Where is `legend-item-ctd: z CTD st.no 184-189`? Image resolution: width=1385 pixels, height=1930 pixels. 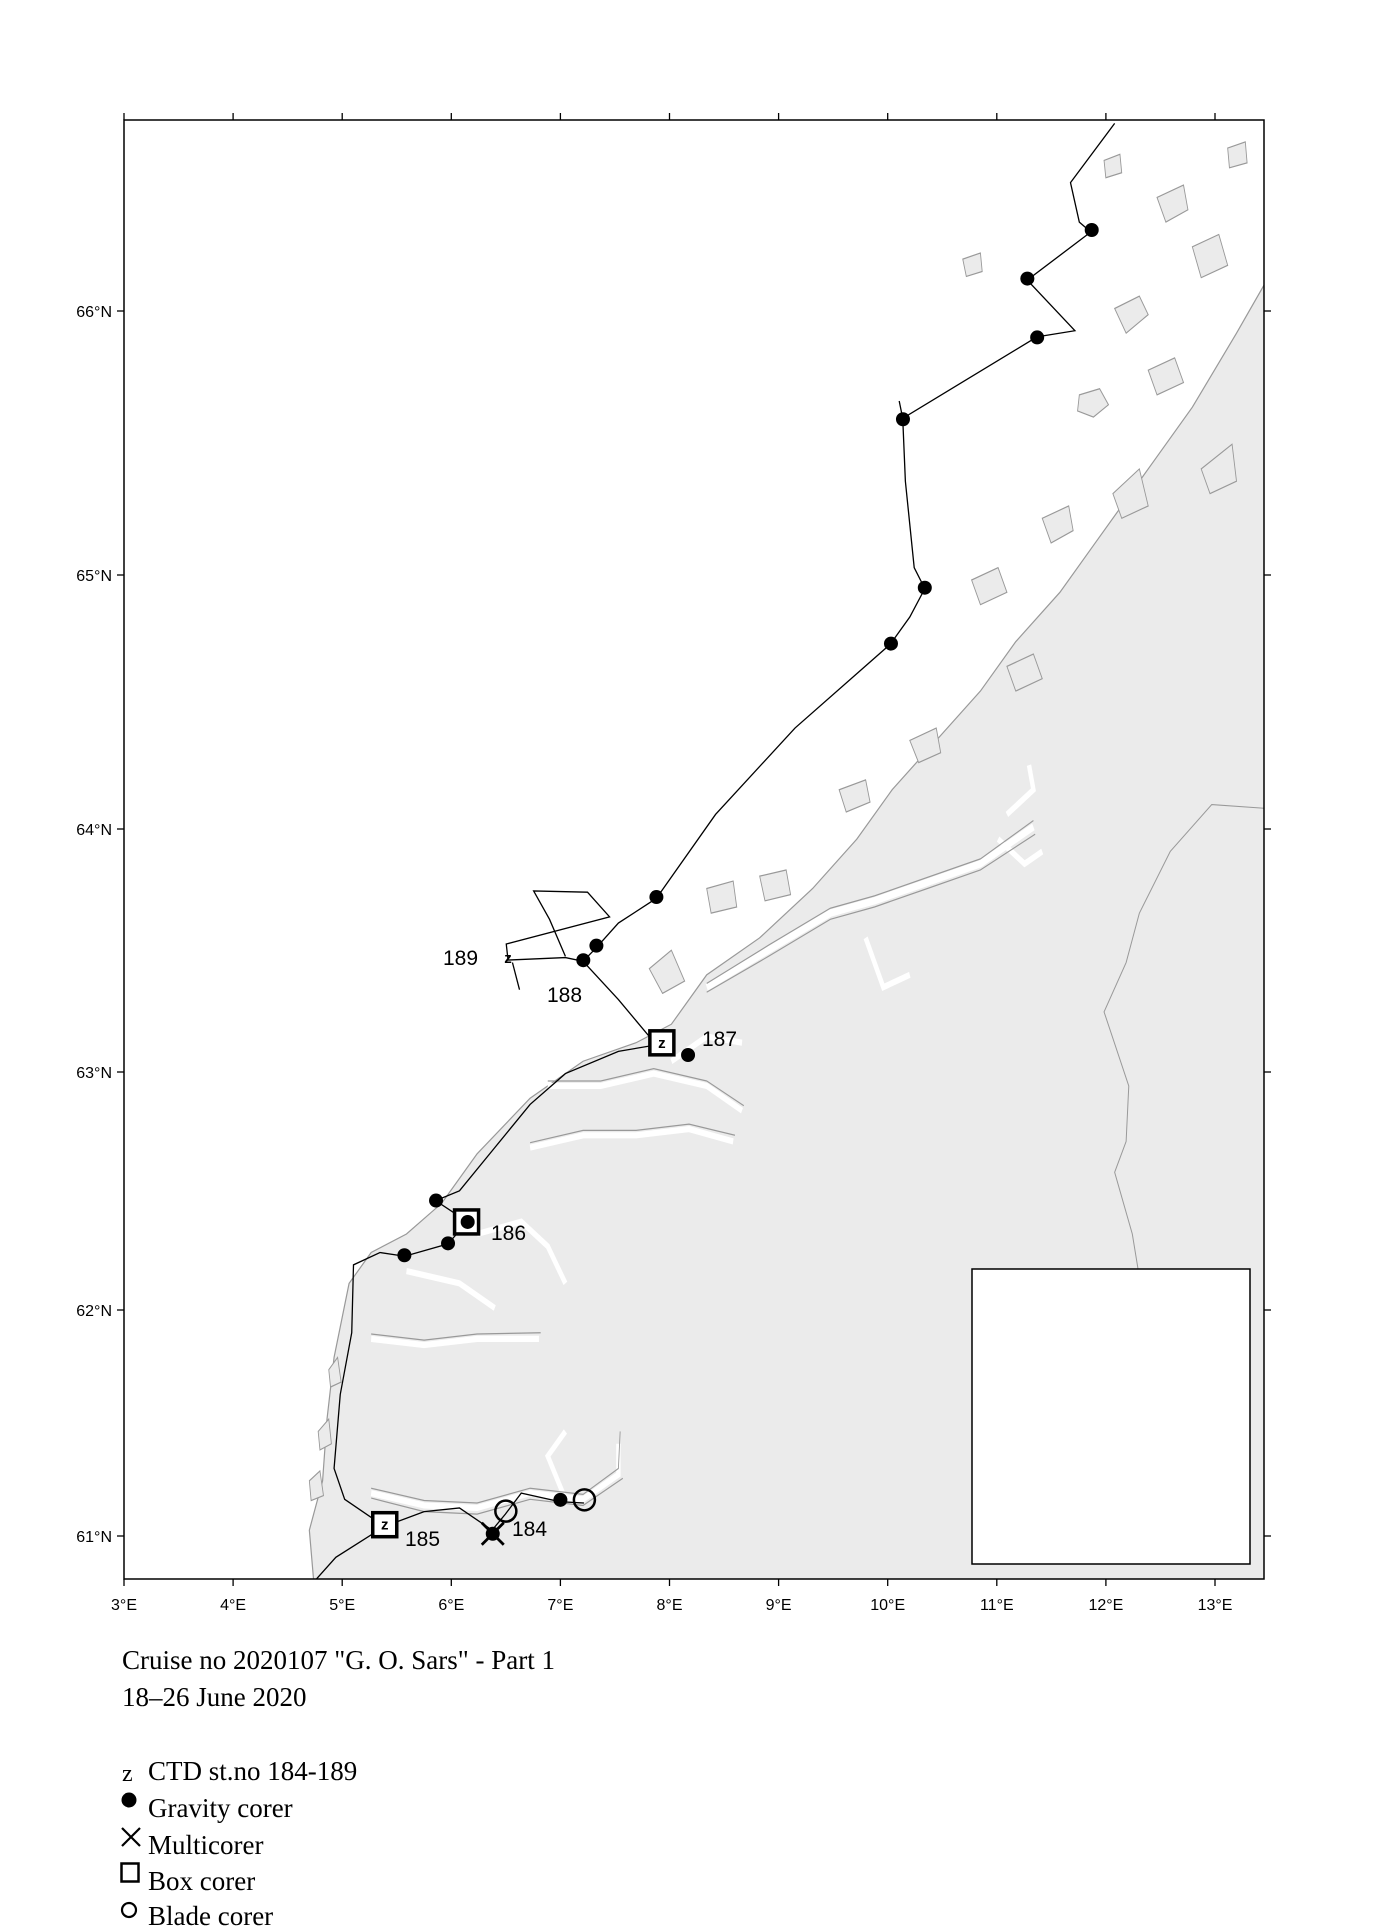
legend-item-ctd: z CTD st.no 184-189 is located at coordinates (239, 1771).